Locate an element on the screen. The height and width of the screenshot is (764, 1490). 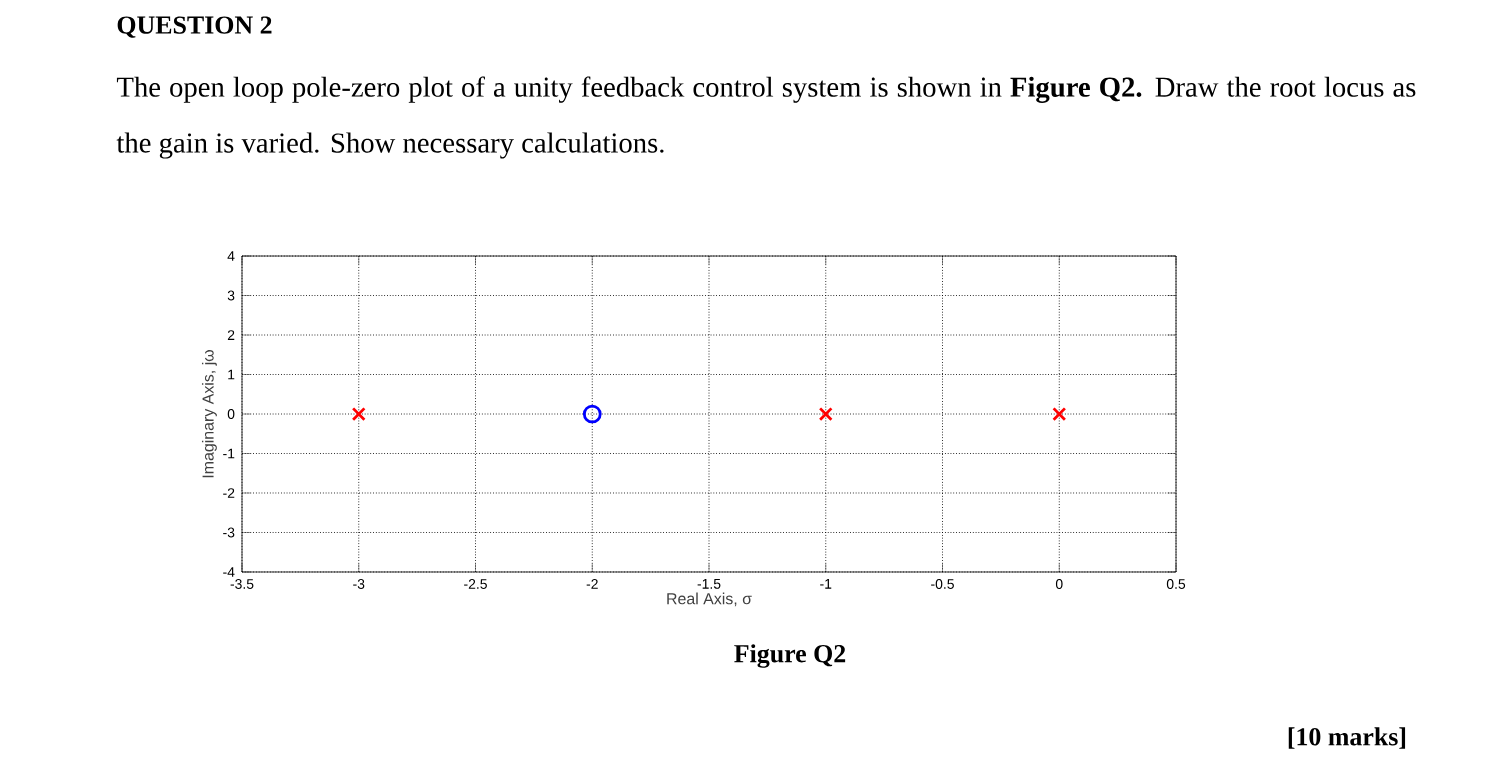
text: [10 marks] is located at coordinates (1347, 738).